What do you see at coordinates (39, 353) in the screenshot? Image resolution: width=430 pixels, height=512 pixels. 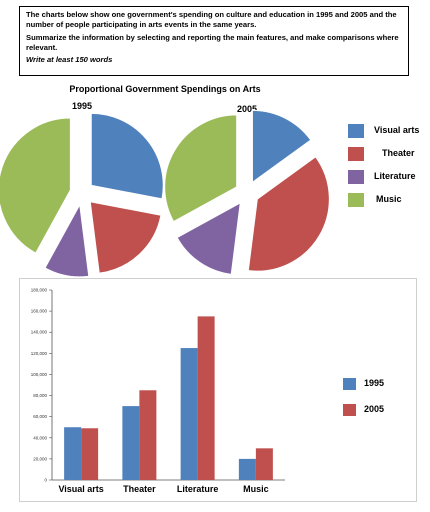 I see `bar-y-tick-label: 120,000` at bounding box center [39, 353].